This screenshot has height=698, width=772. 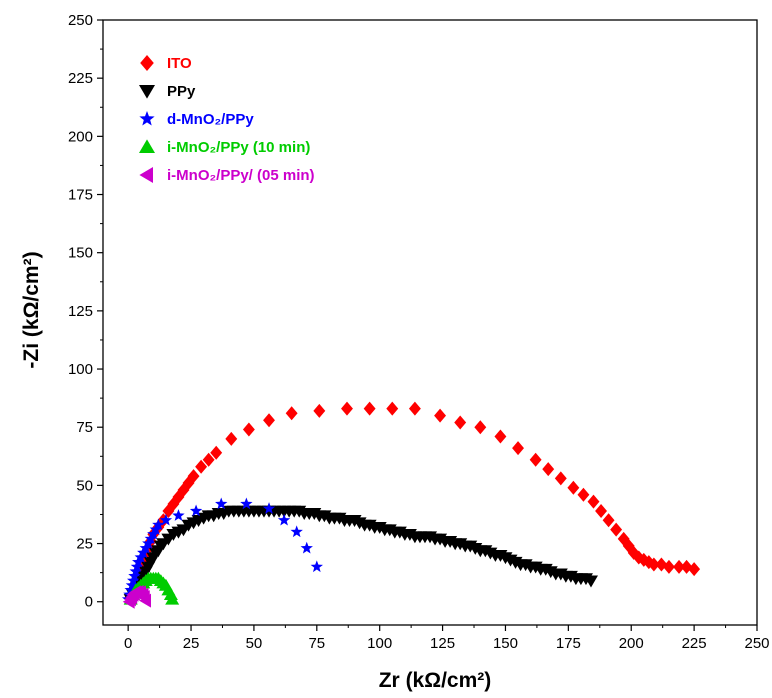 What do you see at coordinates (166, 63) in the screenshot?
I see `legend-entry: ITO` at bounding box center [166, 63].